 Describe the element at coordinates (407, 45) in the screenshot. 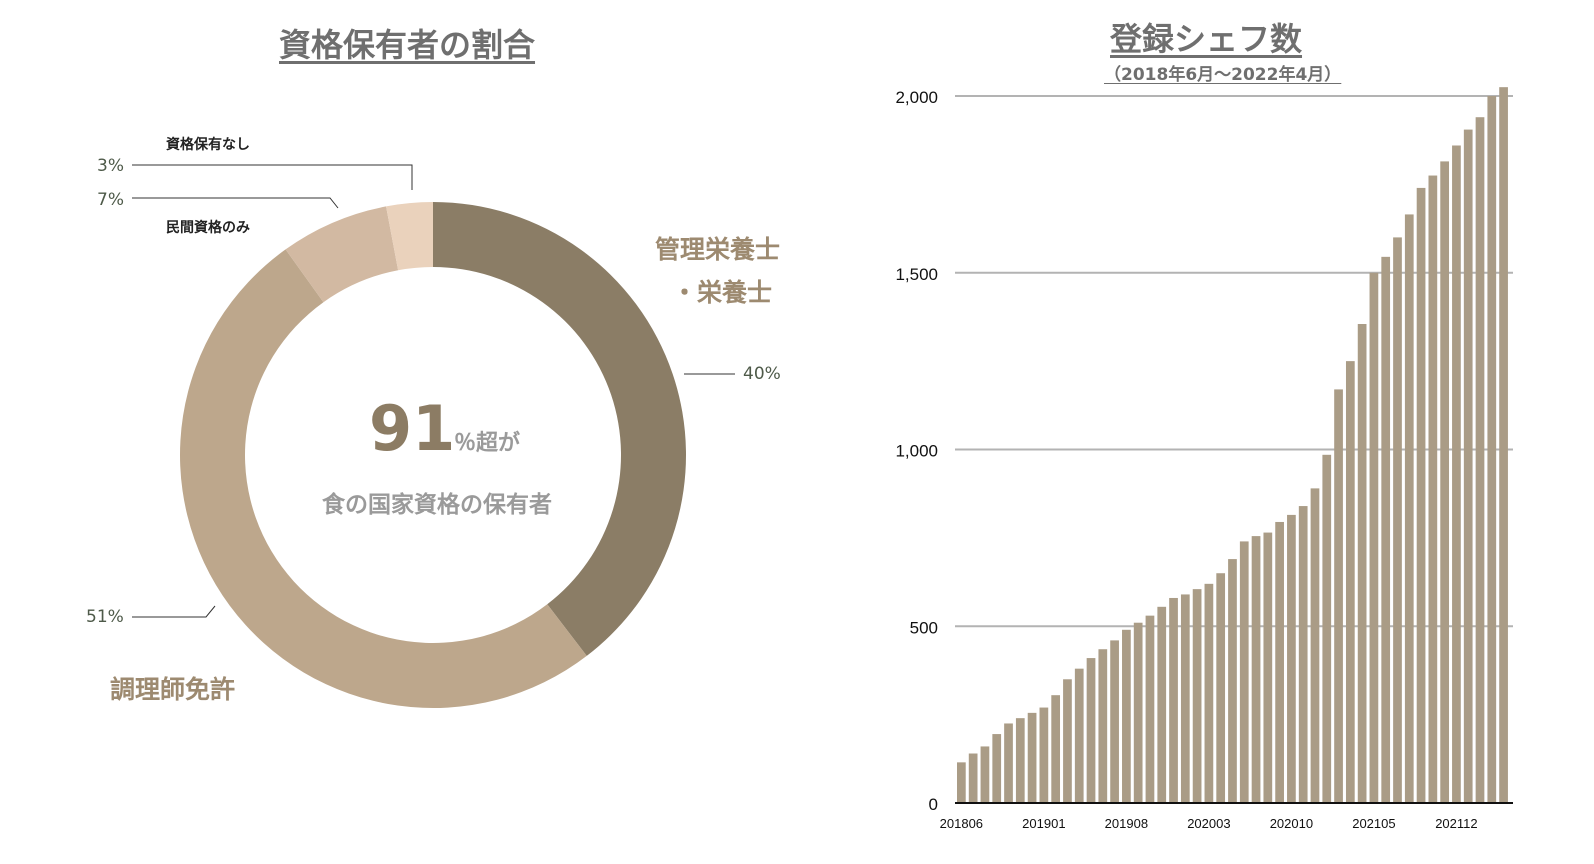

I see `donut-chart-title: 資格保有者の割合` at that location.